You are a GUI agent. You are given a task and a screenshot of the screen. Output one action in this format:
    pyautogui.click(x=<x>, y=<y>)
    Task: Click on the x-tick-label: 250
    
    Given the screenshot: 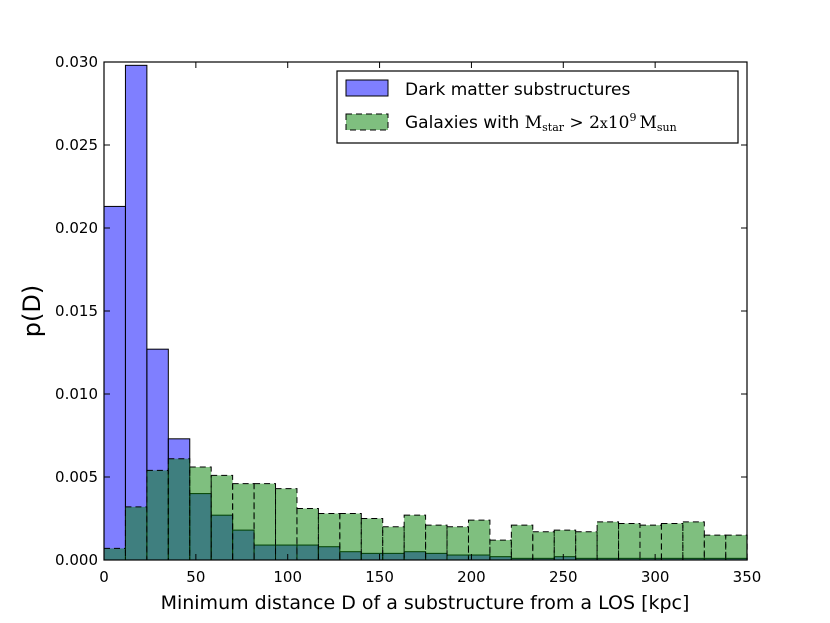 What is the action you would take?
    pyautogui.click(x=563, y=577)
    